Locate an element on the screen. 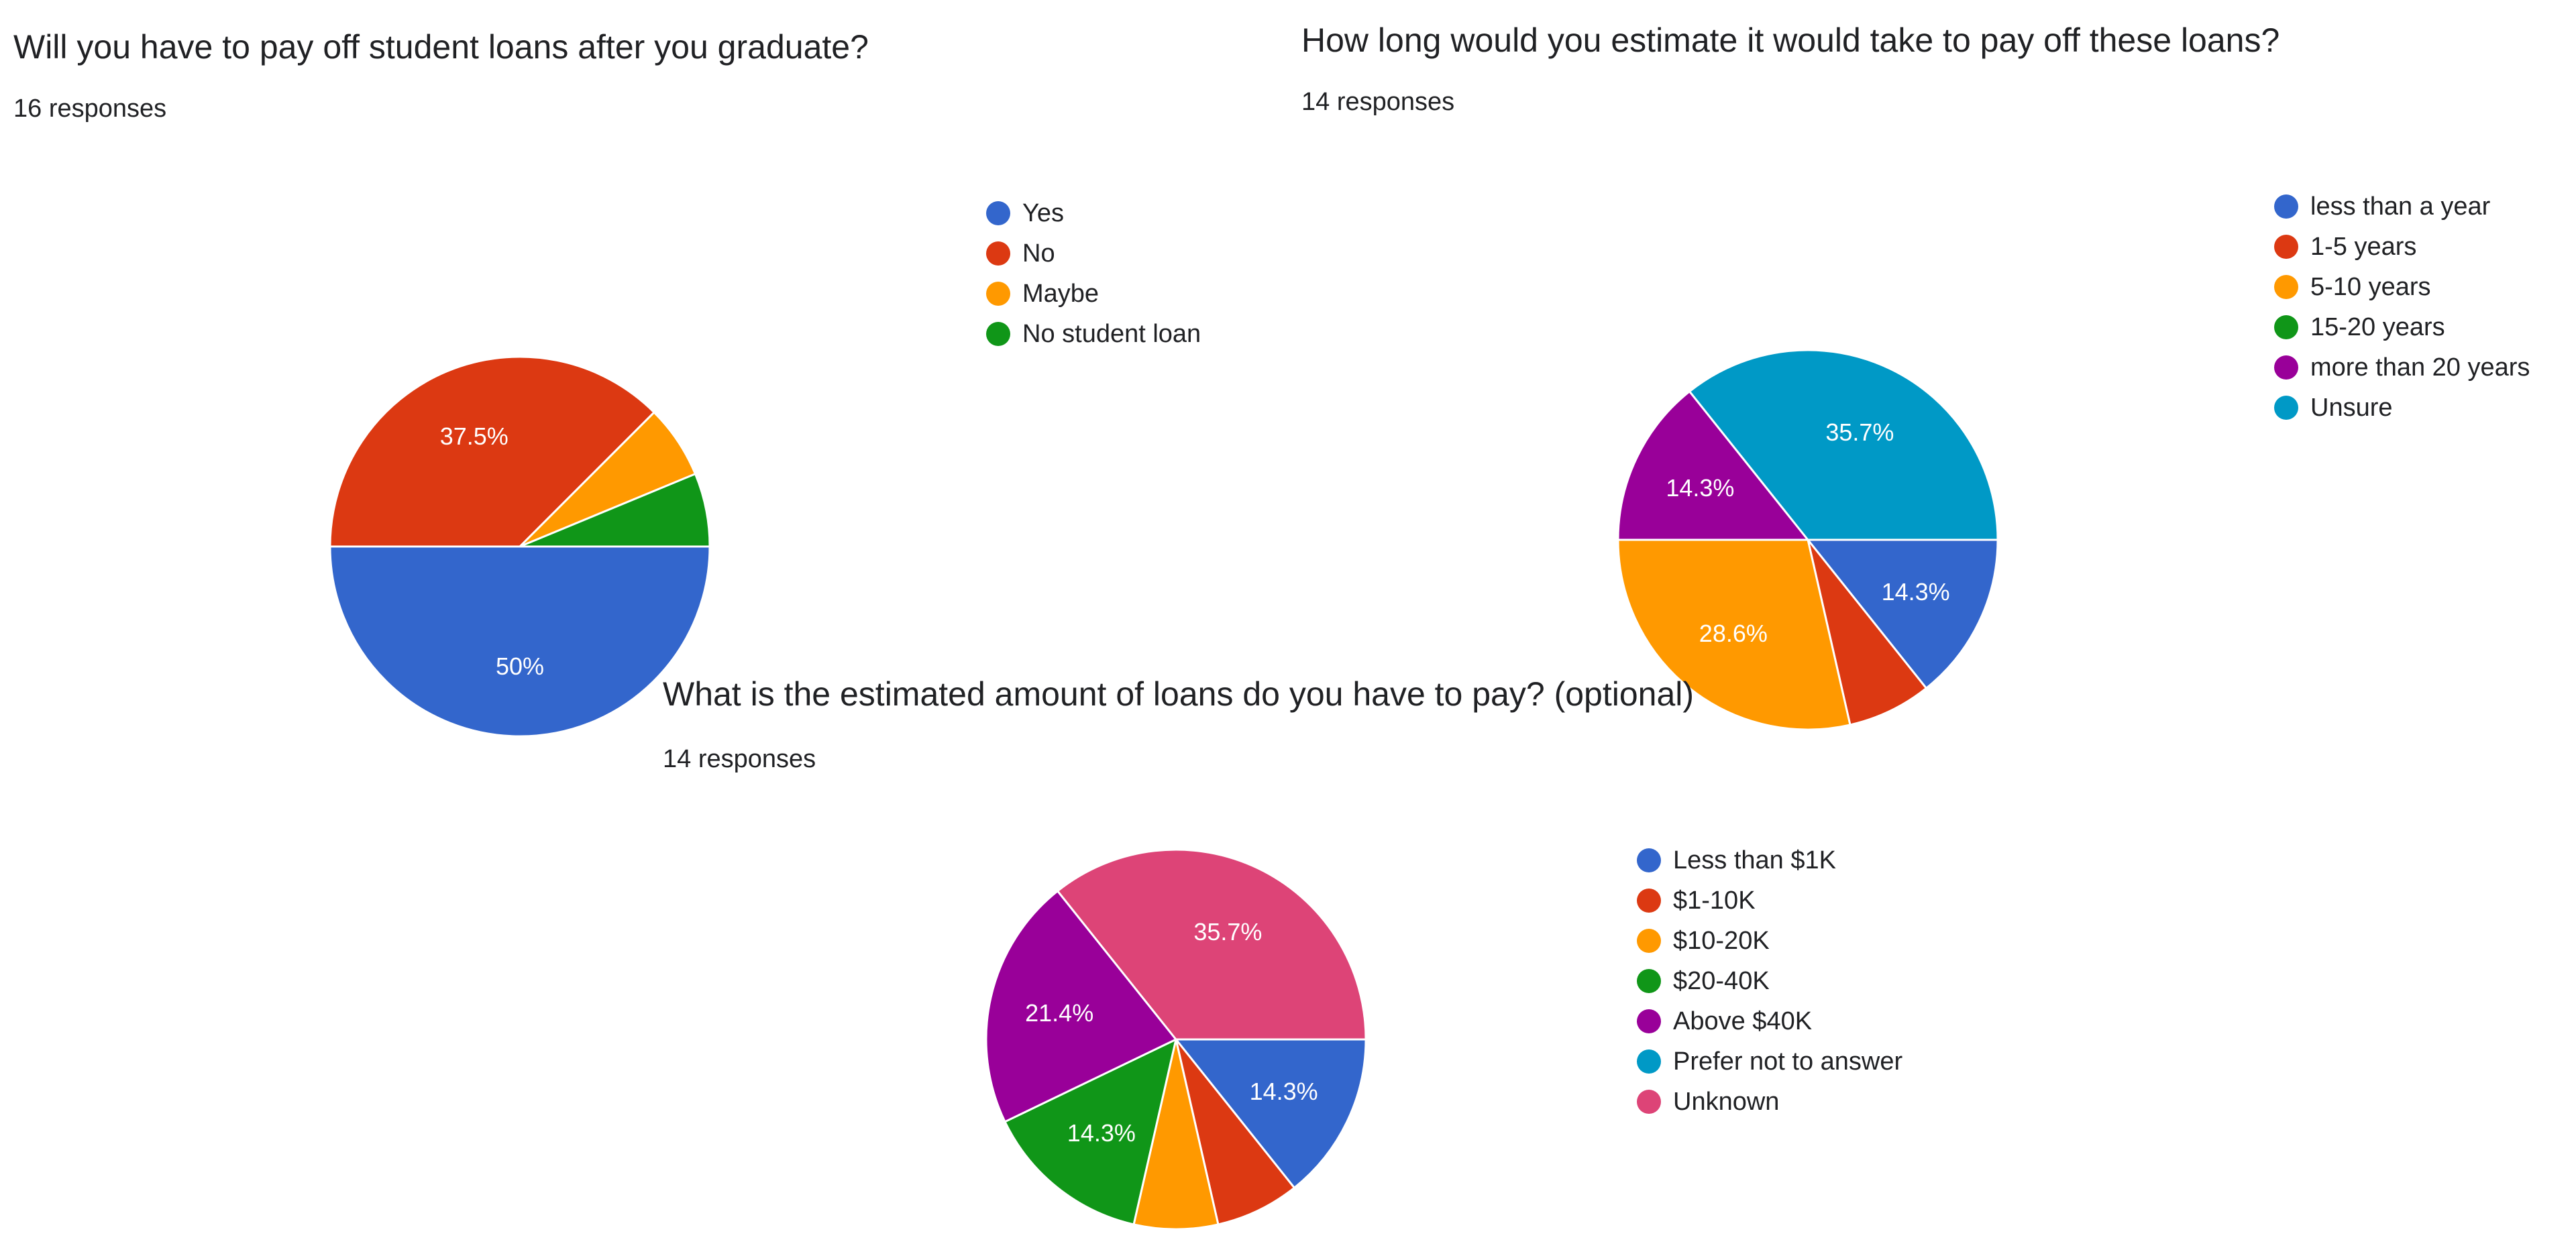 The height and width of the screenshot is (1256, 2576). slice-percent-label: 37.5% is located at coordinates (474, 436).